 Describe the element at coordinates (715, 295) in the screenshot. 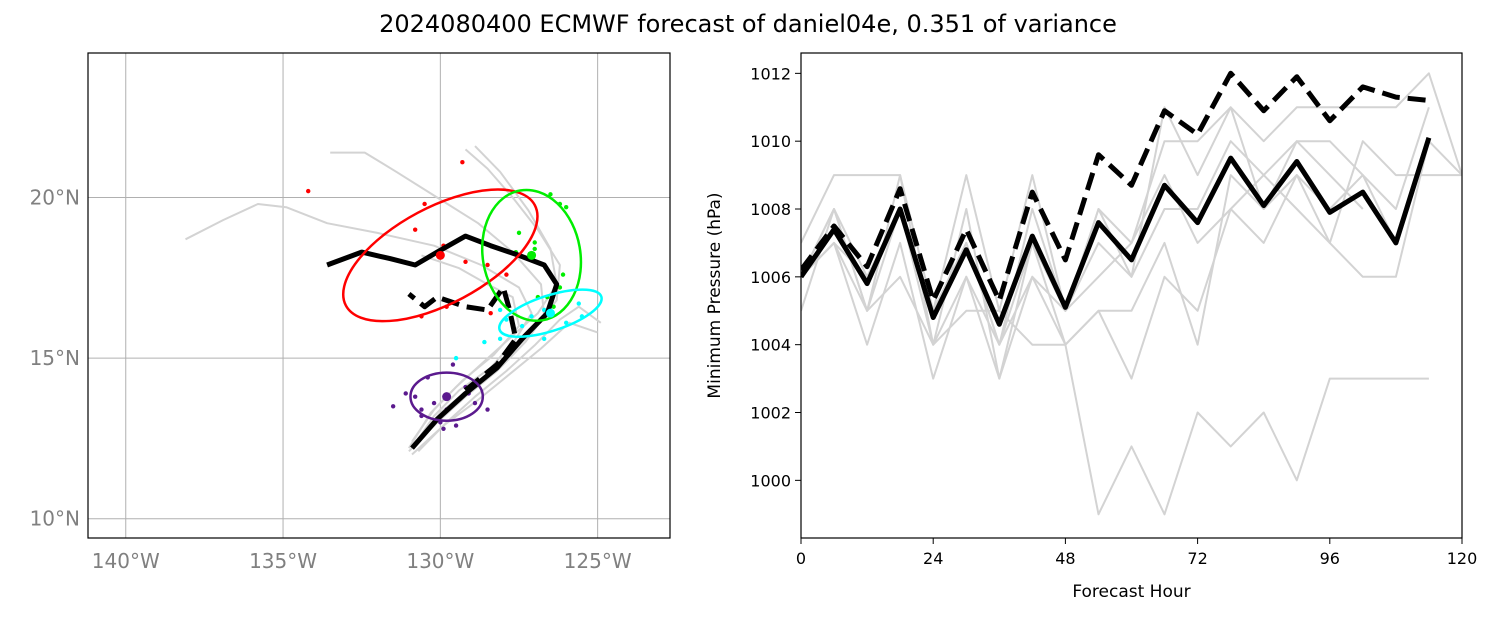

I see `pressure-y-axis-label: Minimum Pressure (hPa)` at that location.